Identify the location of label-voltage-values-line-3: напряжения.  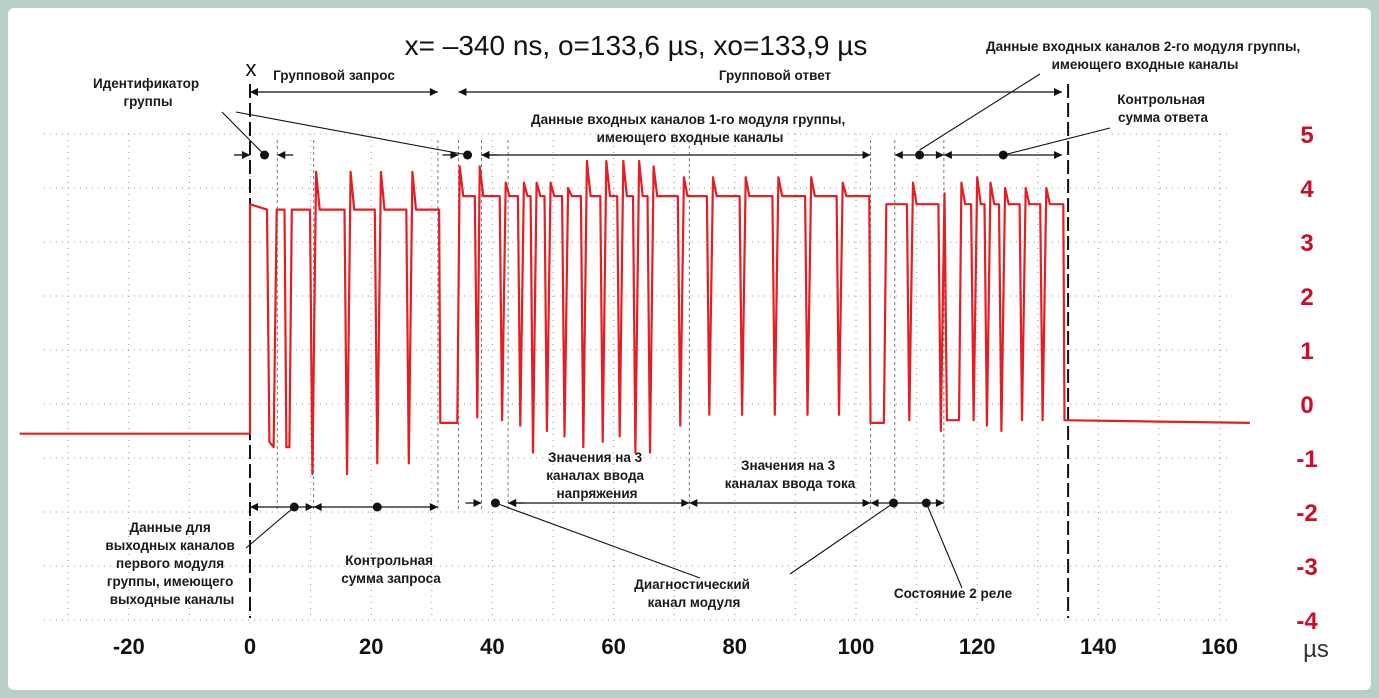
(597, 493).